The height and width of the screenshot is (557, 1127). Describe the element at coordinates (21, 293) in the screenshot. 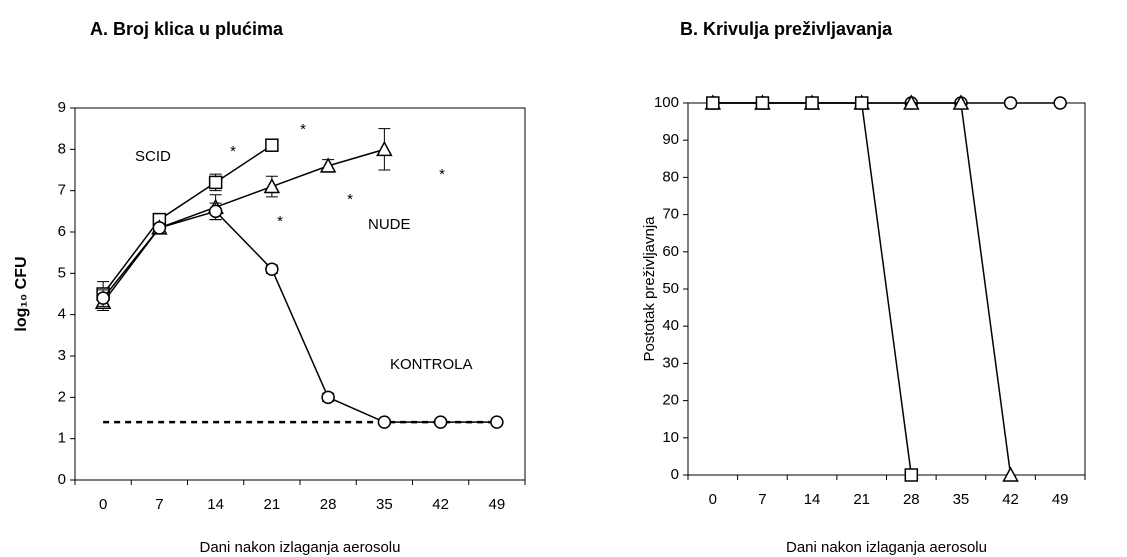

I see `y-axis-label: log₁₀ CFU` at that location.